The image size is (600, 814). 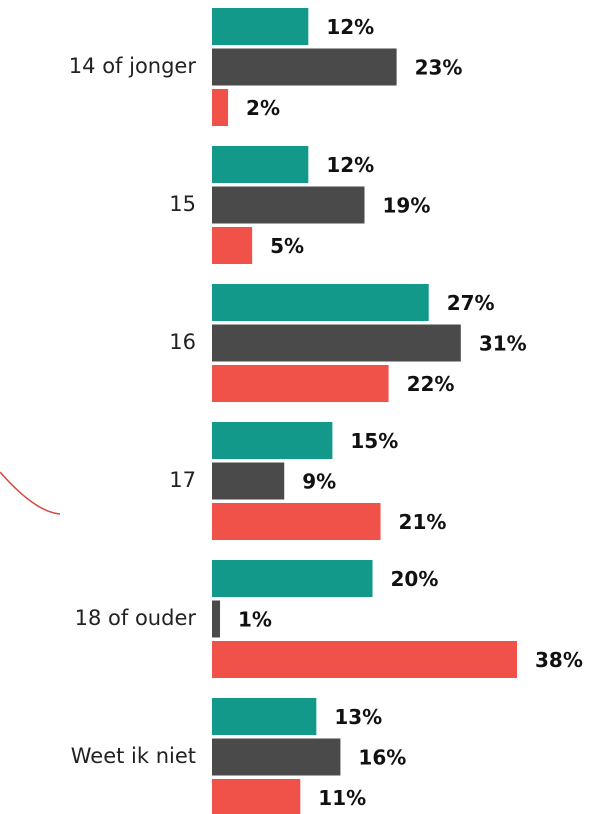 What do you see at coordinates (471, 303) in the screenshot?
I see `value-label: 27%` at bounding box center [471, 303].